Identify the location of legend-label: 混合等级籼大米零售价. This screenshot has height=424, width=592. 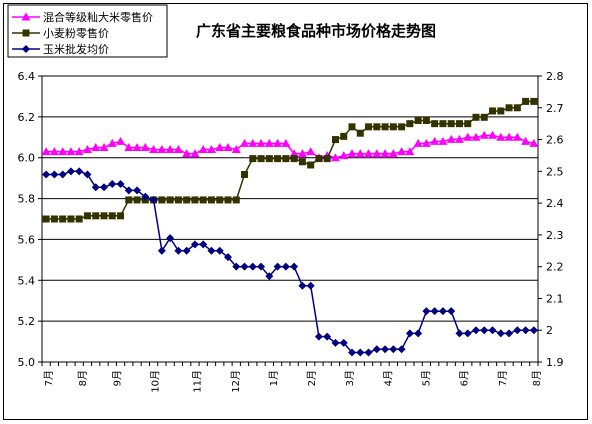
(98, 17).